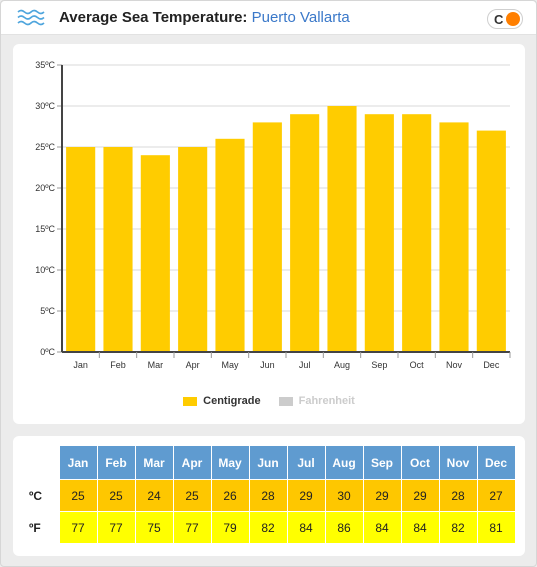 The width and height of the screenshot is (537, 567). What do you see at coordinates (154, 462) in the screenshot?
I see `table-month-header: Mar` at bounding box center [154, 462].